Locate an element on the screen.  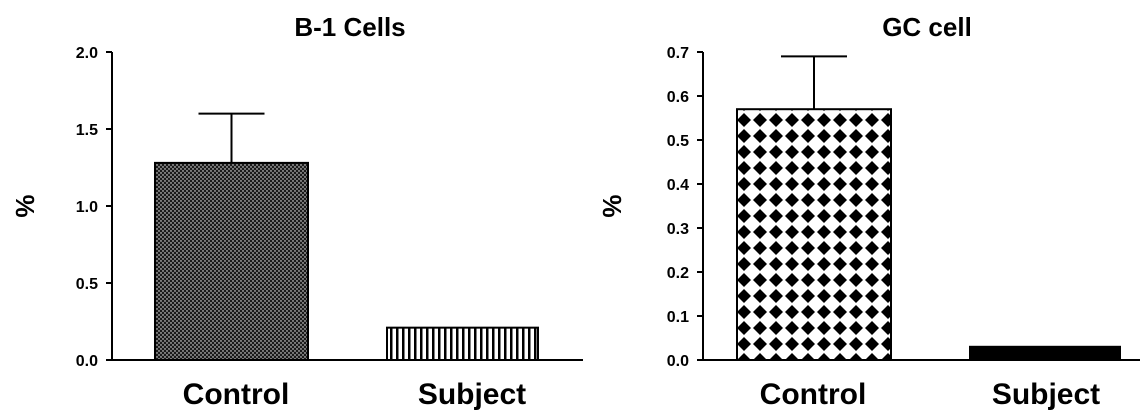
y-tick-label: 0.3 is located at coordinates (678, 229).